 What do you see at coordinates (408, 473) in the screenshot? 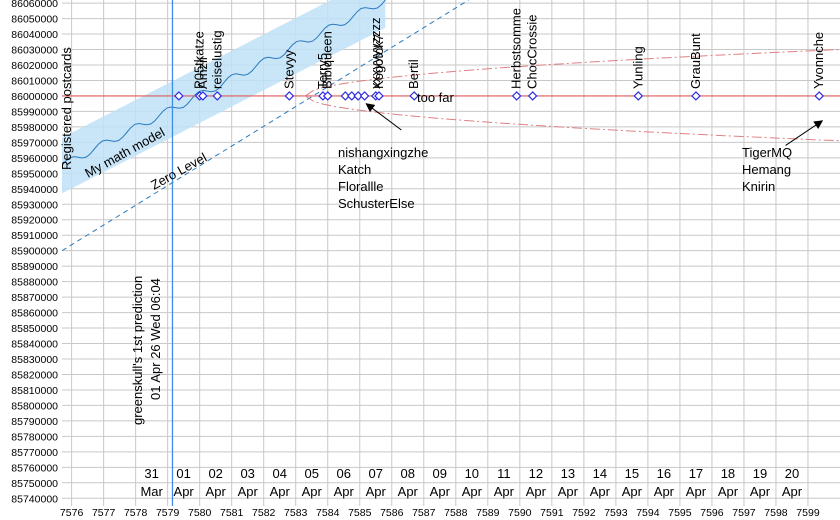
I see `date-day-label: 08` at bounding box center [408, 473].